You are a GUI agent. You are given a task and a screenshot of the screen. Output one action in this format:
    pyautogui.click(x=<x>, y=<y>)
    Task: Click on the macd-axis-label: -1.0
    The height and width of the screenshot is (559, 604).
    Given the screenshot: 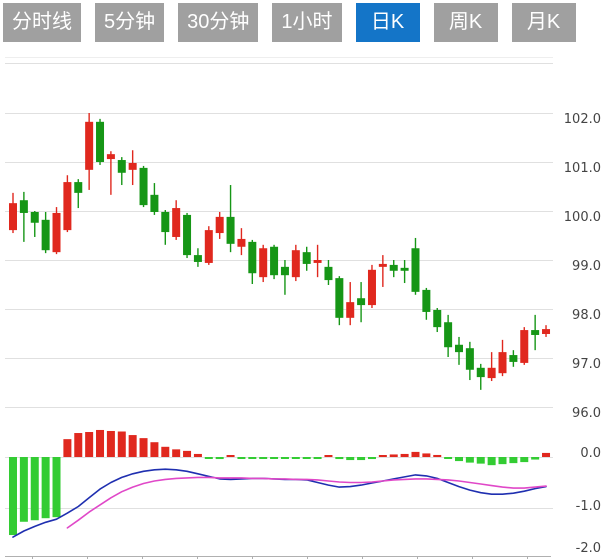 What is the action you would take?
    pyautogui.click(x=588, y=506)
    